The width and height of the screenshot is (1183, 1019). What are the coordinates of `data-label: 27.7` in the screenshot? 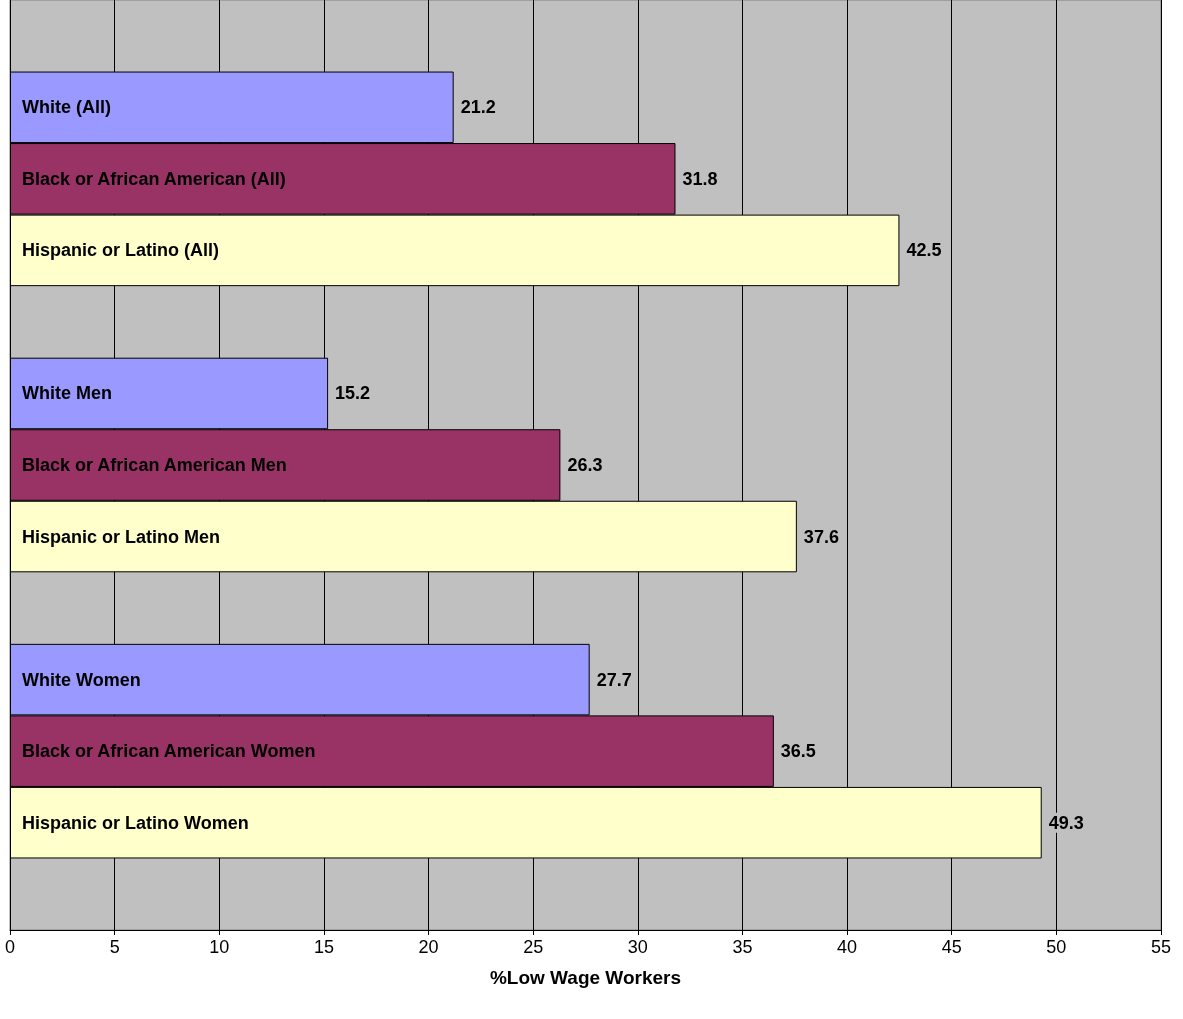 It's located at (614, 679).